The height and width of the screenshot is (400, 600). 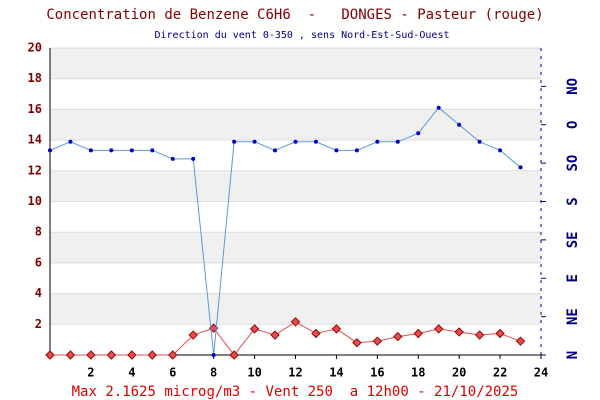 I want to click on y-tick-label: 8, so click(x=38, y=232).